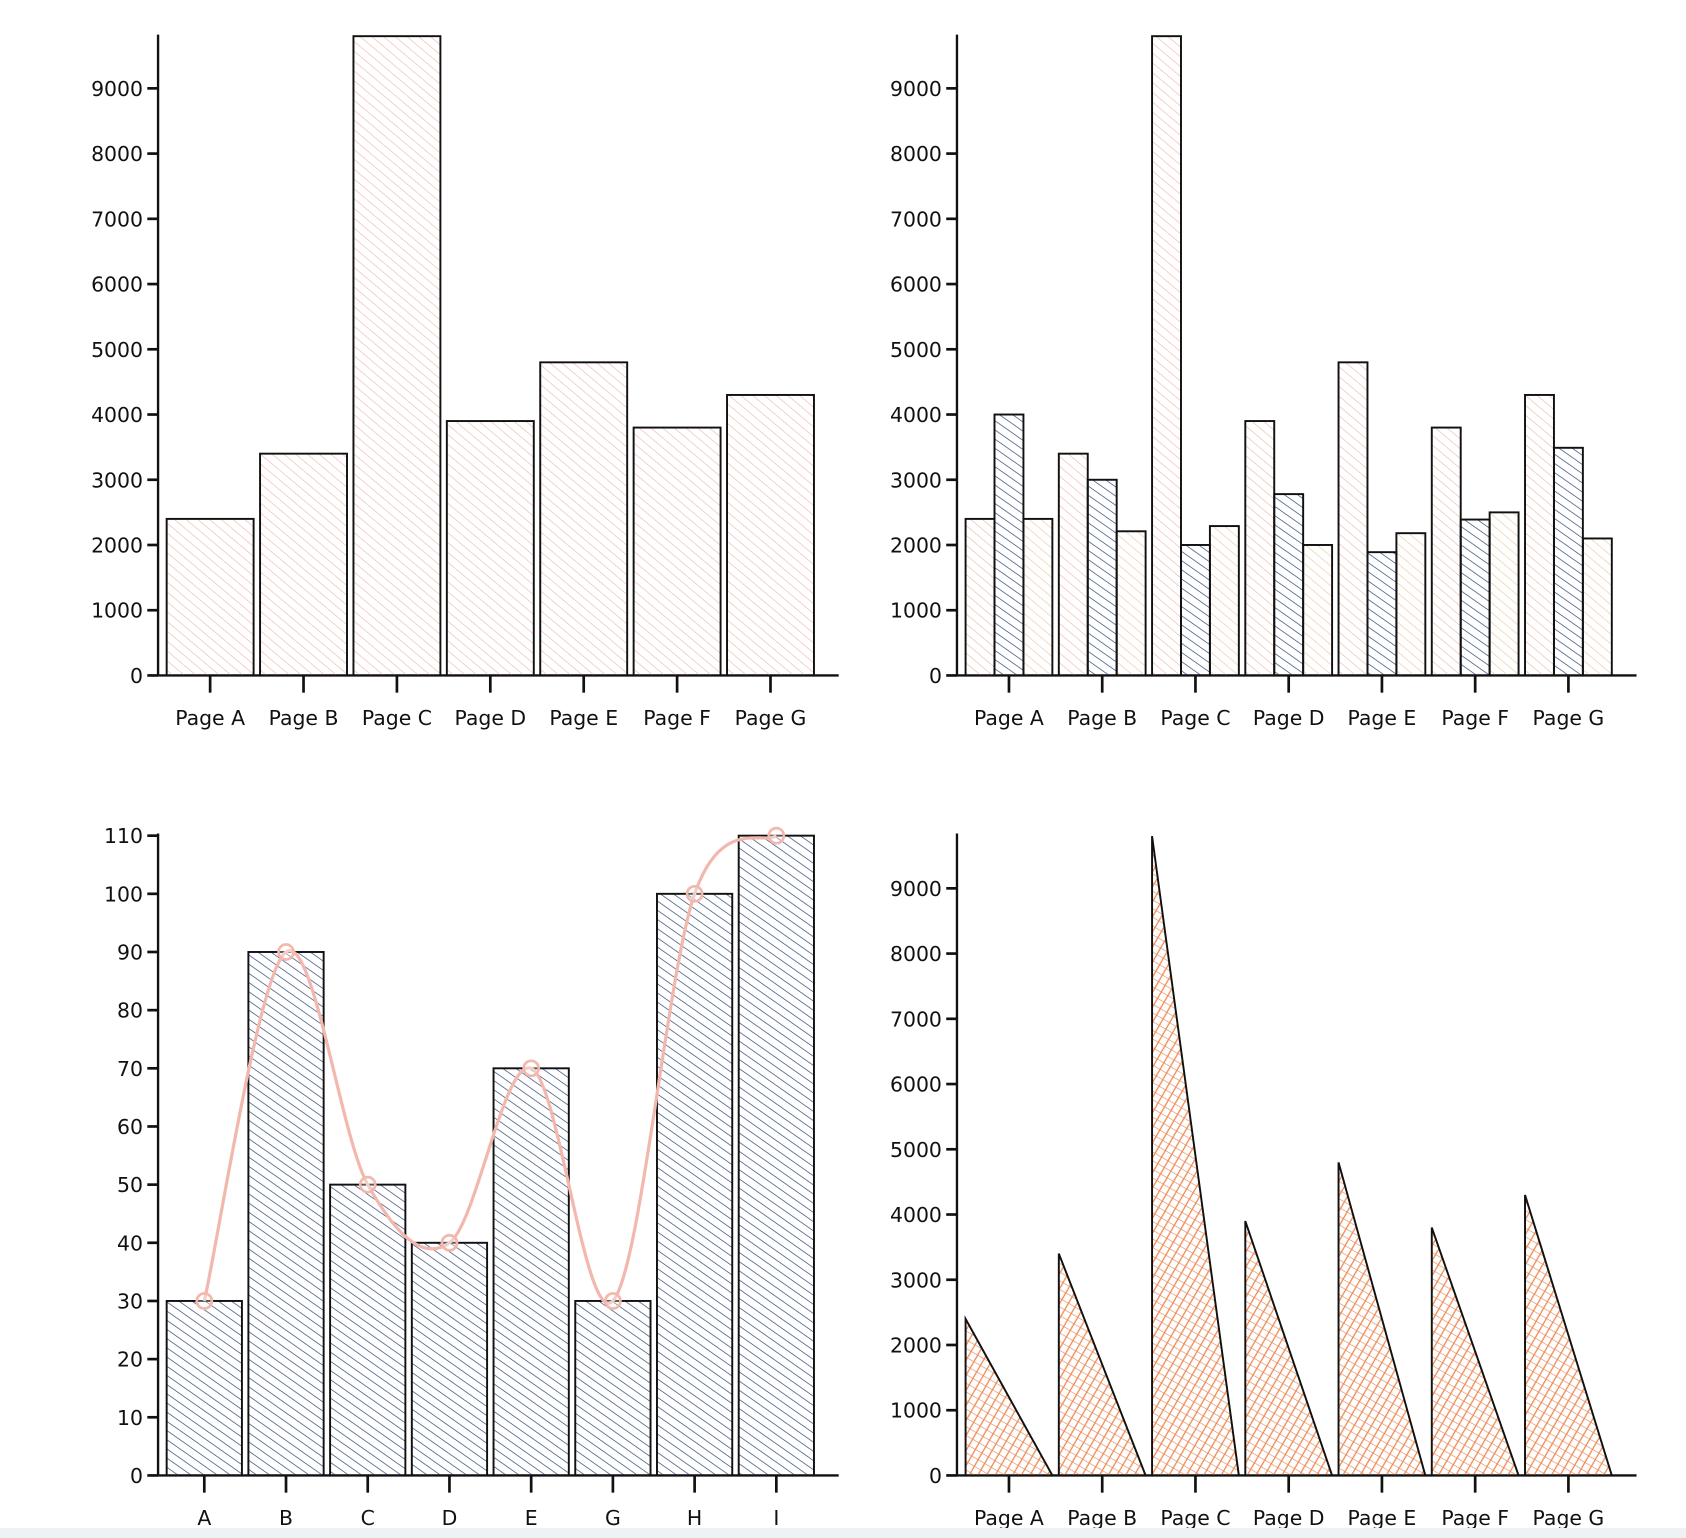 The image size is (1686, 1538). What do you see at coordinates (1195, 718) in the screenshot?
I see `x-tick-label: Page C` at bounding box center [1195, 718].